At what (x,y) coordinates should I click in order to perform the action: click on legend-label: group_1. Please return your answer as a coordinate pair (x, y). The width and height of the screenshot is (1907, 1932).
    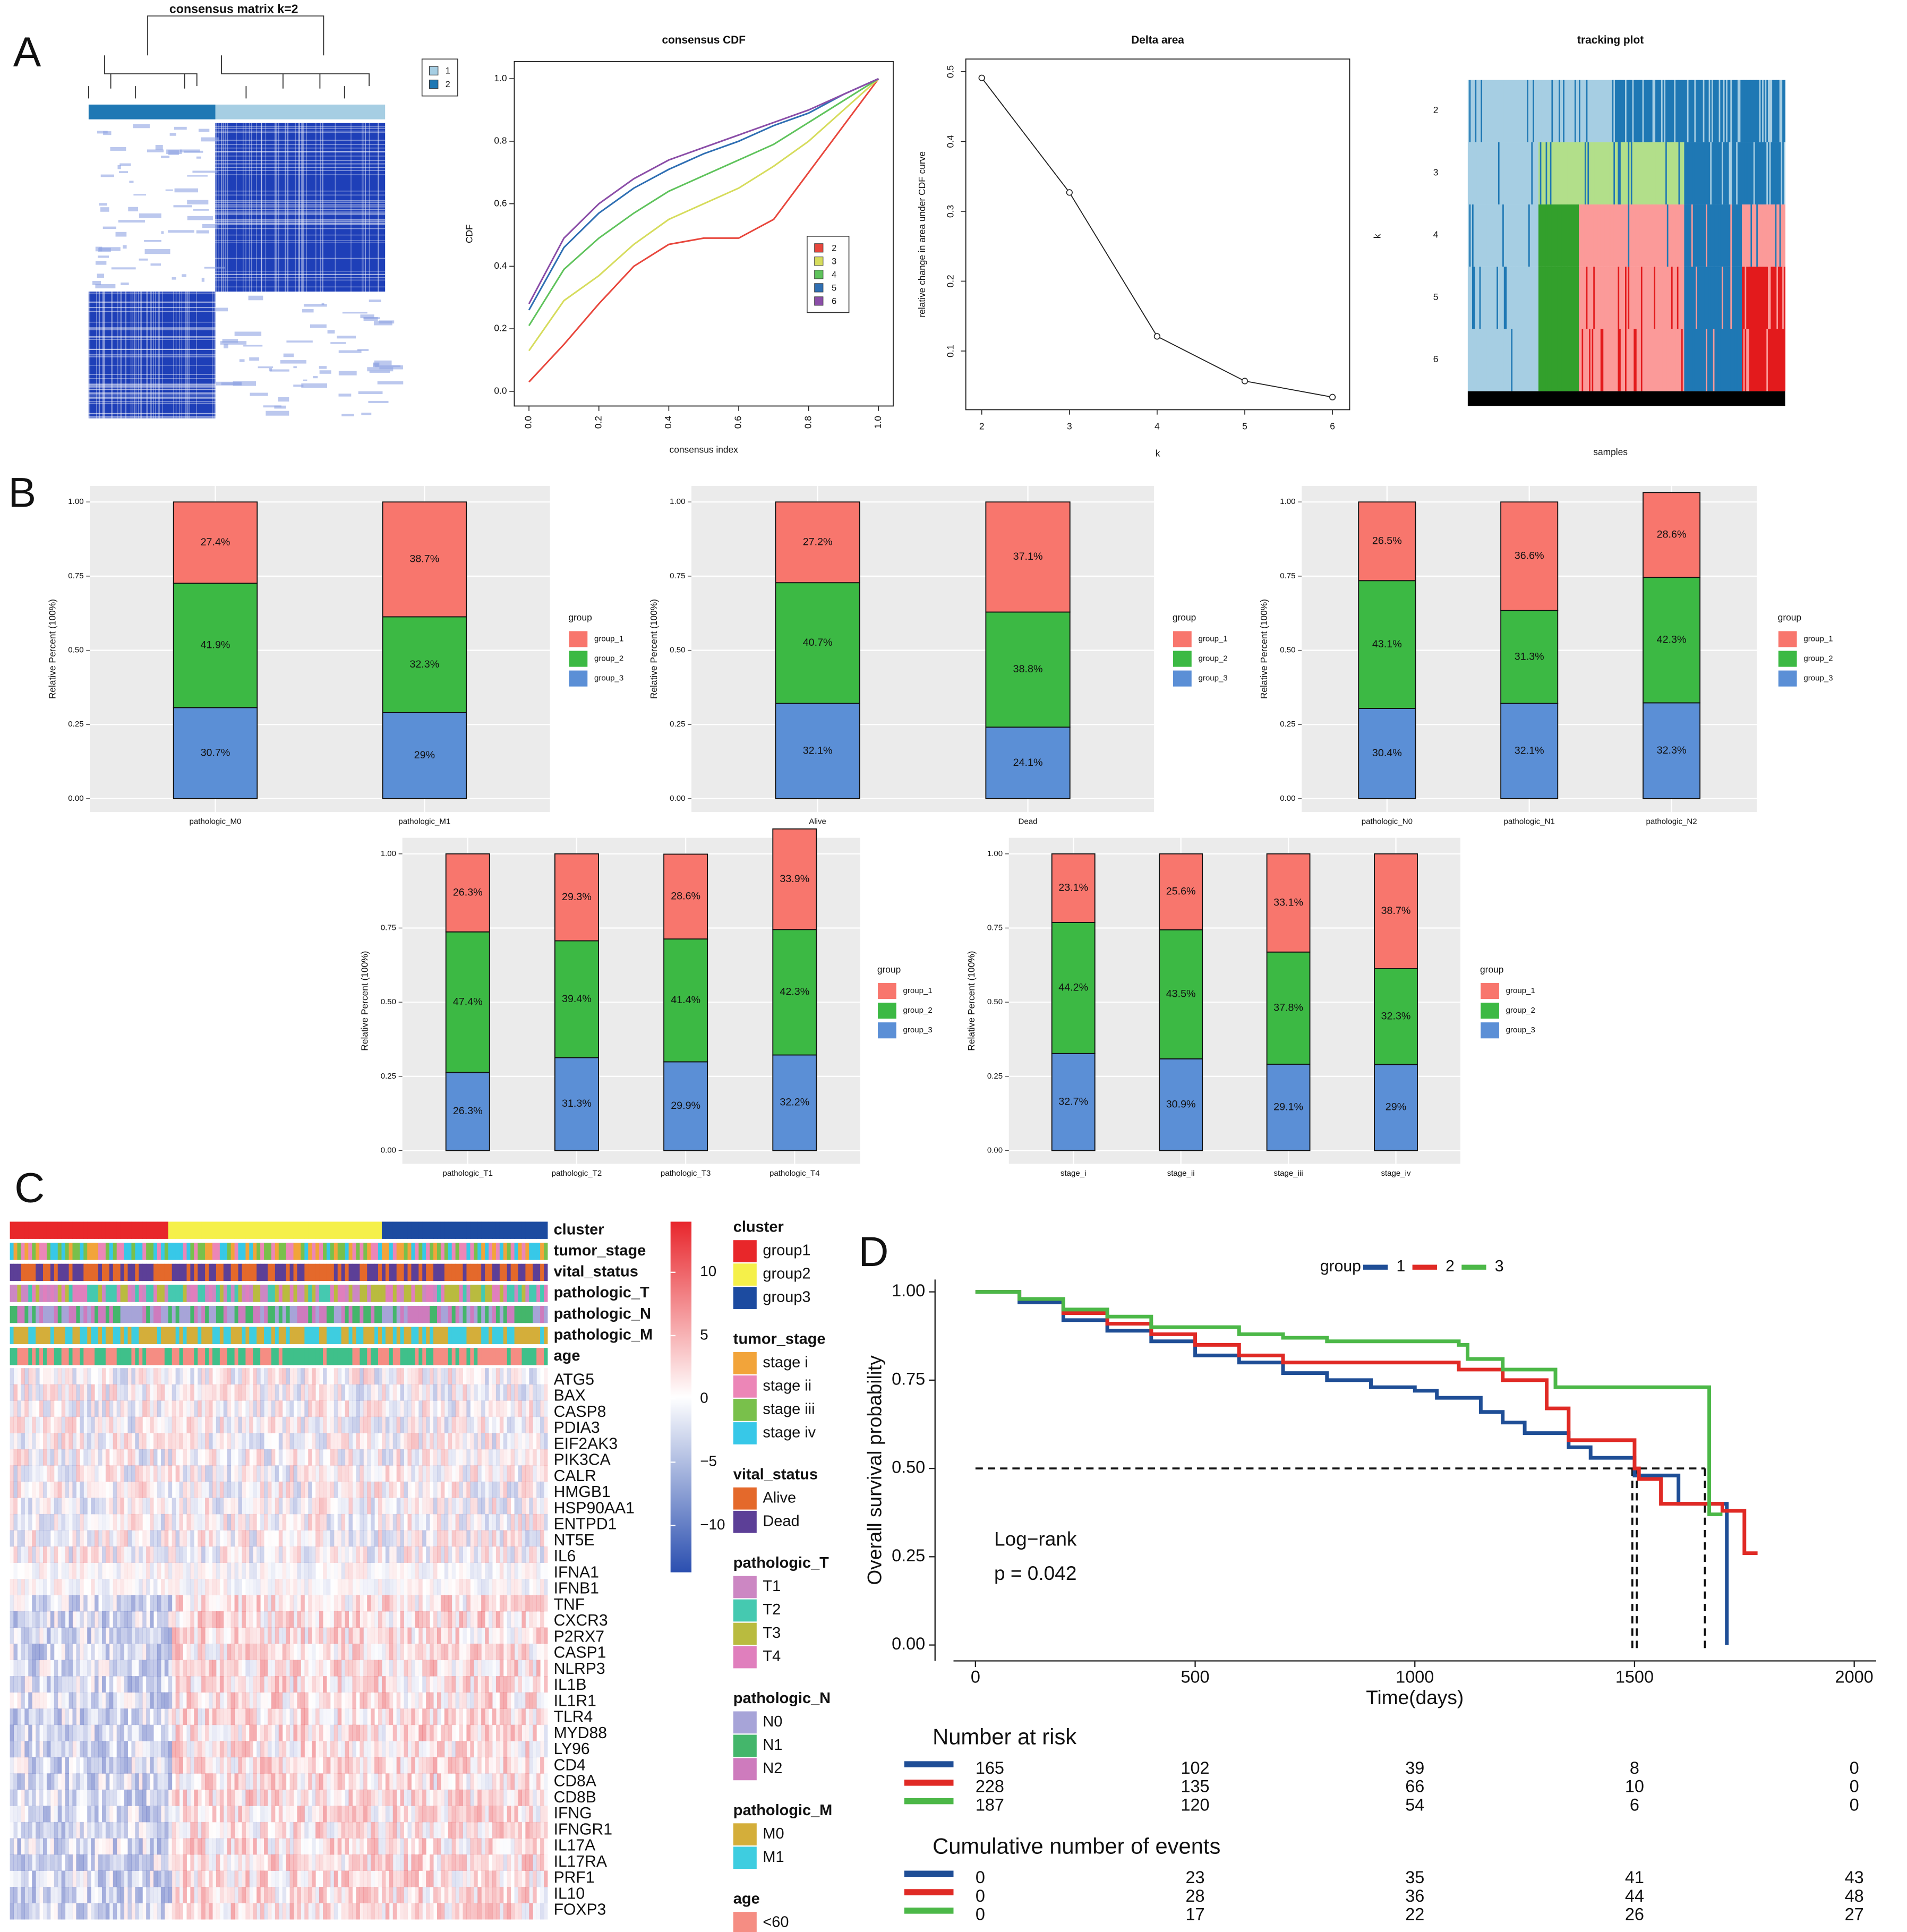
    Looking at the image, I should click on (608, 638).